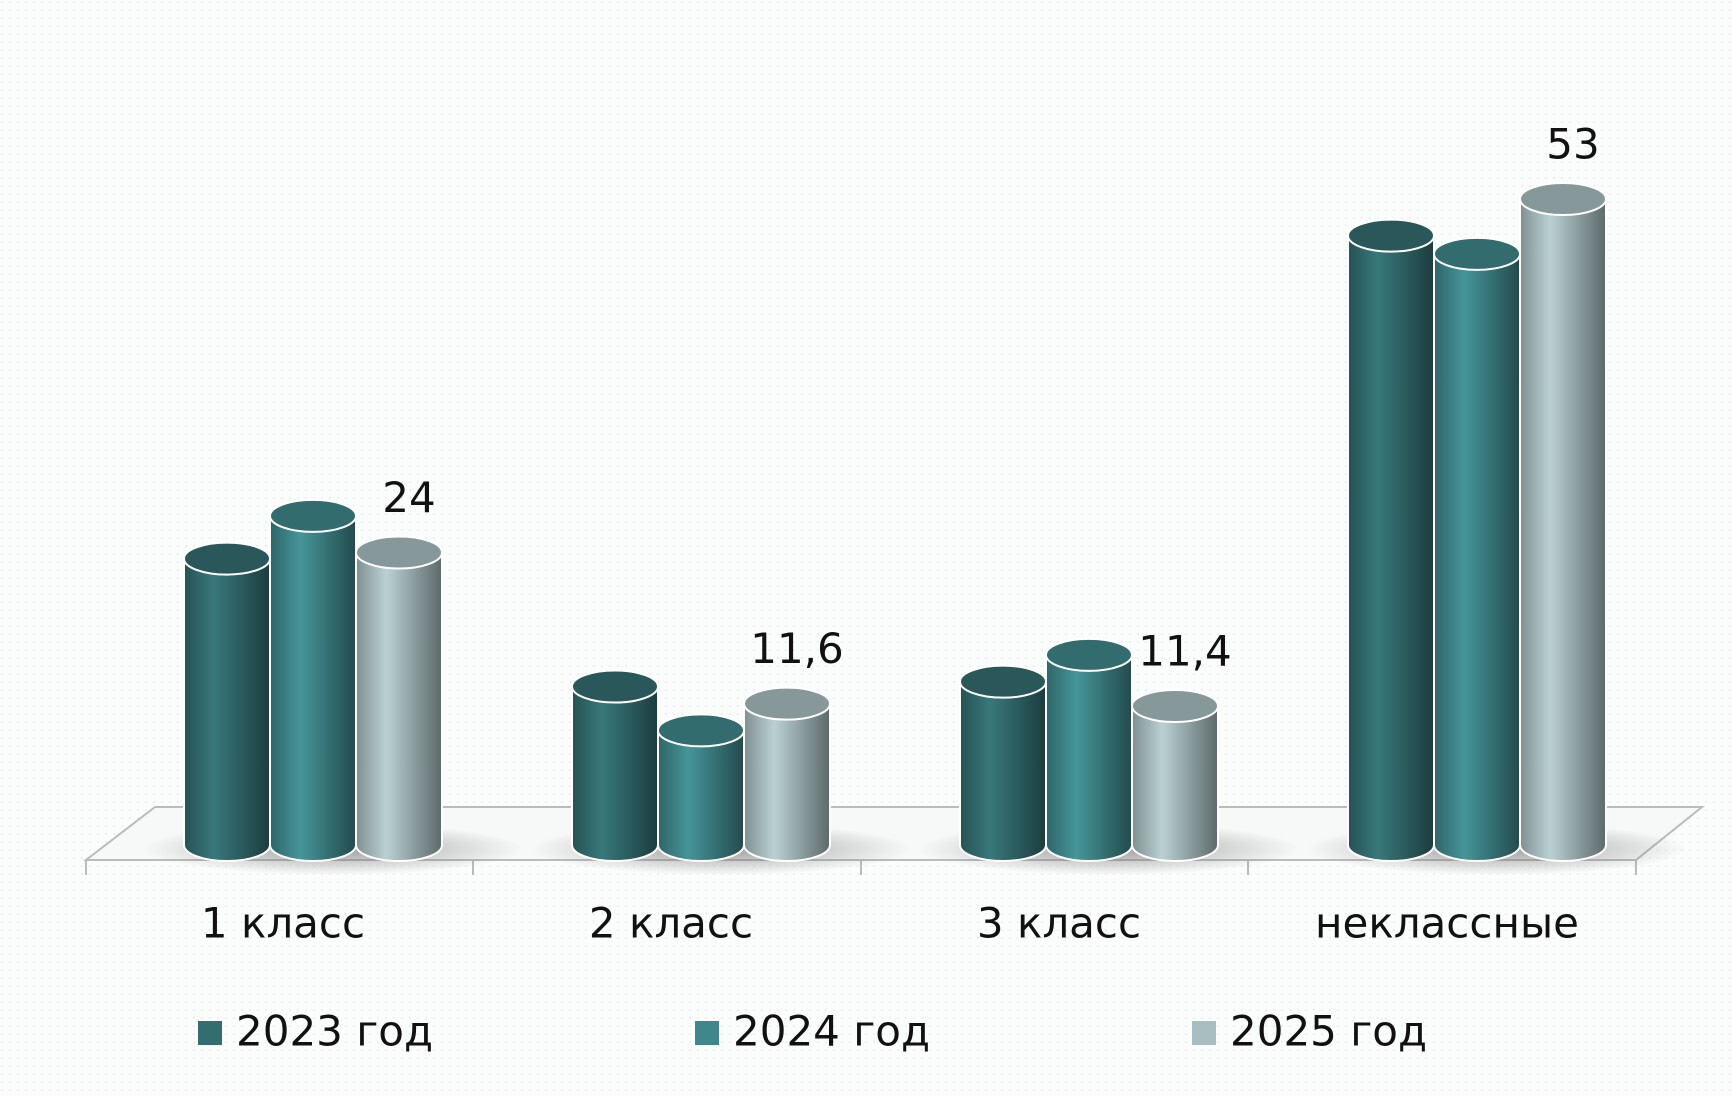 The height and width of the screenshot is (1096, 1732). I want to click on legend-label: 2023 год, so click(334, 1031).